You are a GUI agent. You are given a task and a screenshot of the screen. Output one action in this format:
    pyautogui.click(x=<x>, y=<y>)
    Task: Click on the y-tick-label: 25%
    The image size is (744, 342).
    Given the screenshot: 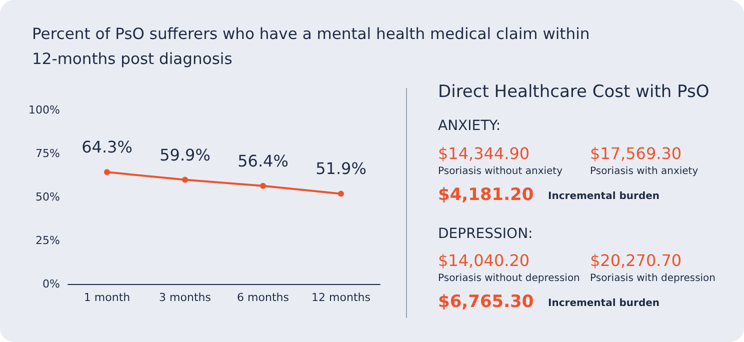 What is the action you would take?
    pyautogui.click(x=48, y=240)
    